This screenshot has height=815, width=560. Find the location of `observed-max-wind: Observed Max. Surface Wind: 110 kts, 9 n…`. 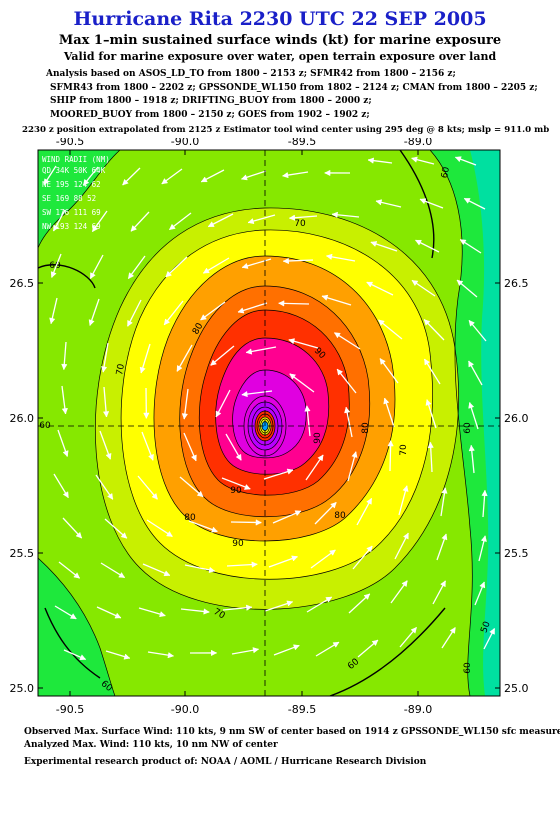

observed-max-wind: Observed Max. Surface Wind: 110 kts, 9 n… is located at coordinates (292, 732).